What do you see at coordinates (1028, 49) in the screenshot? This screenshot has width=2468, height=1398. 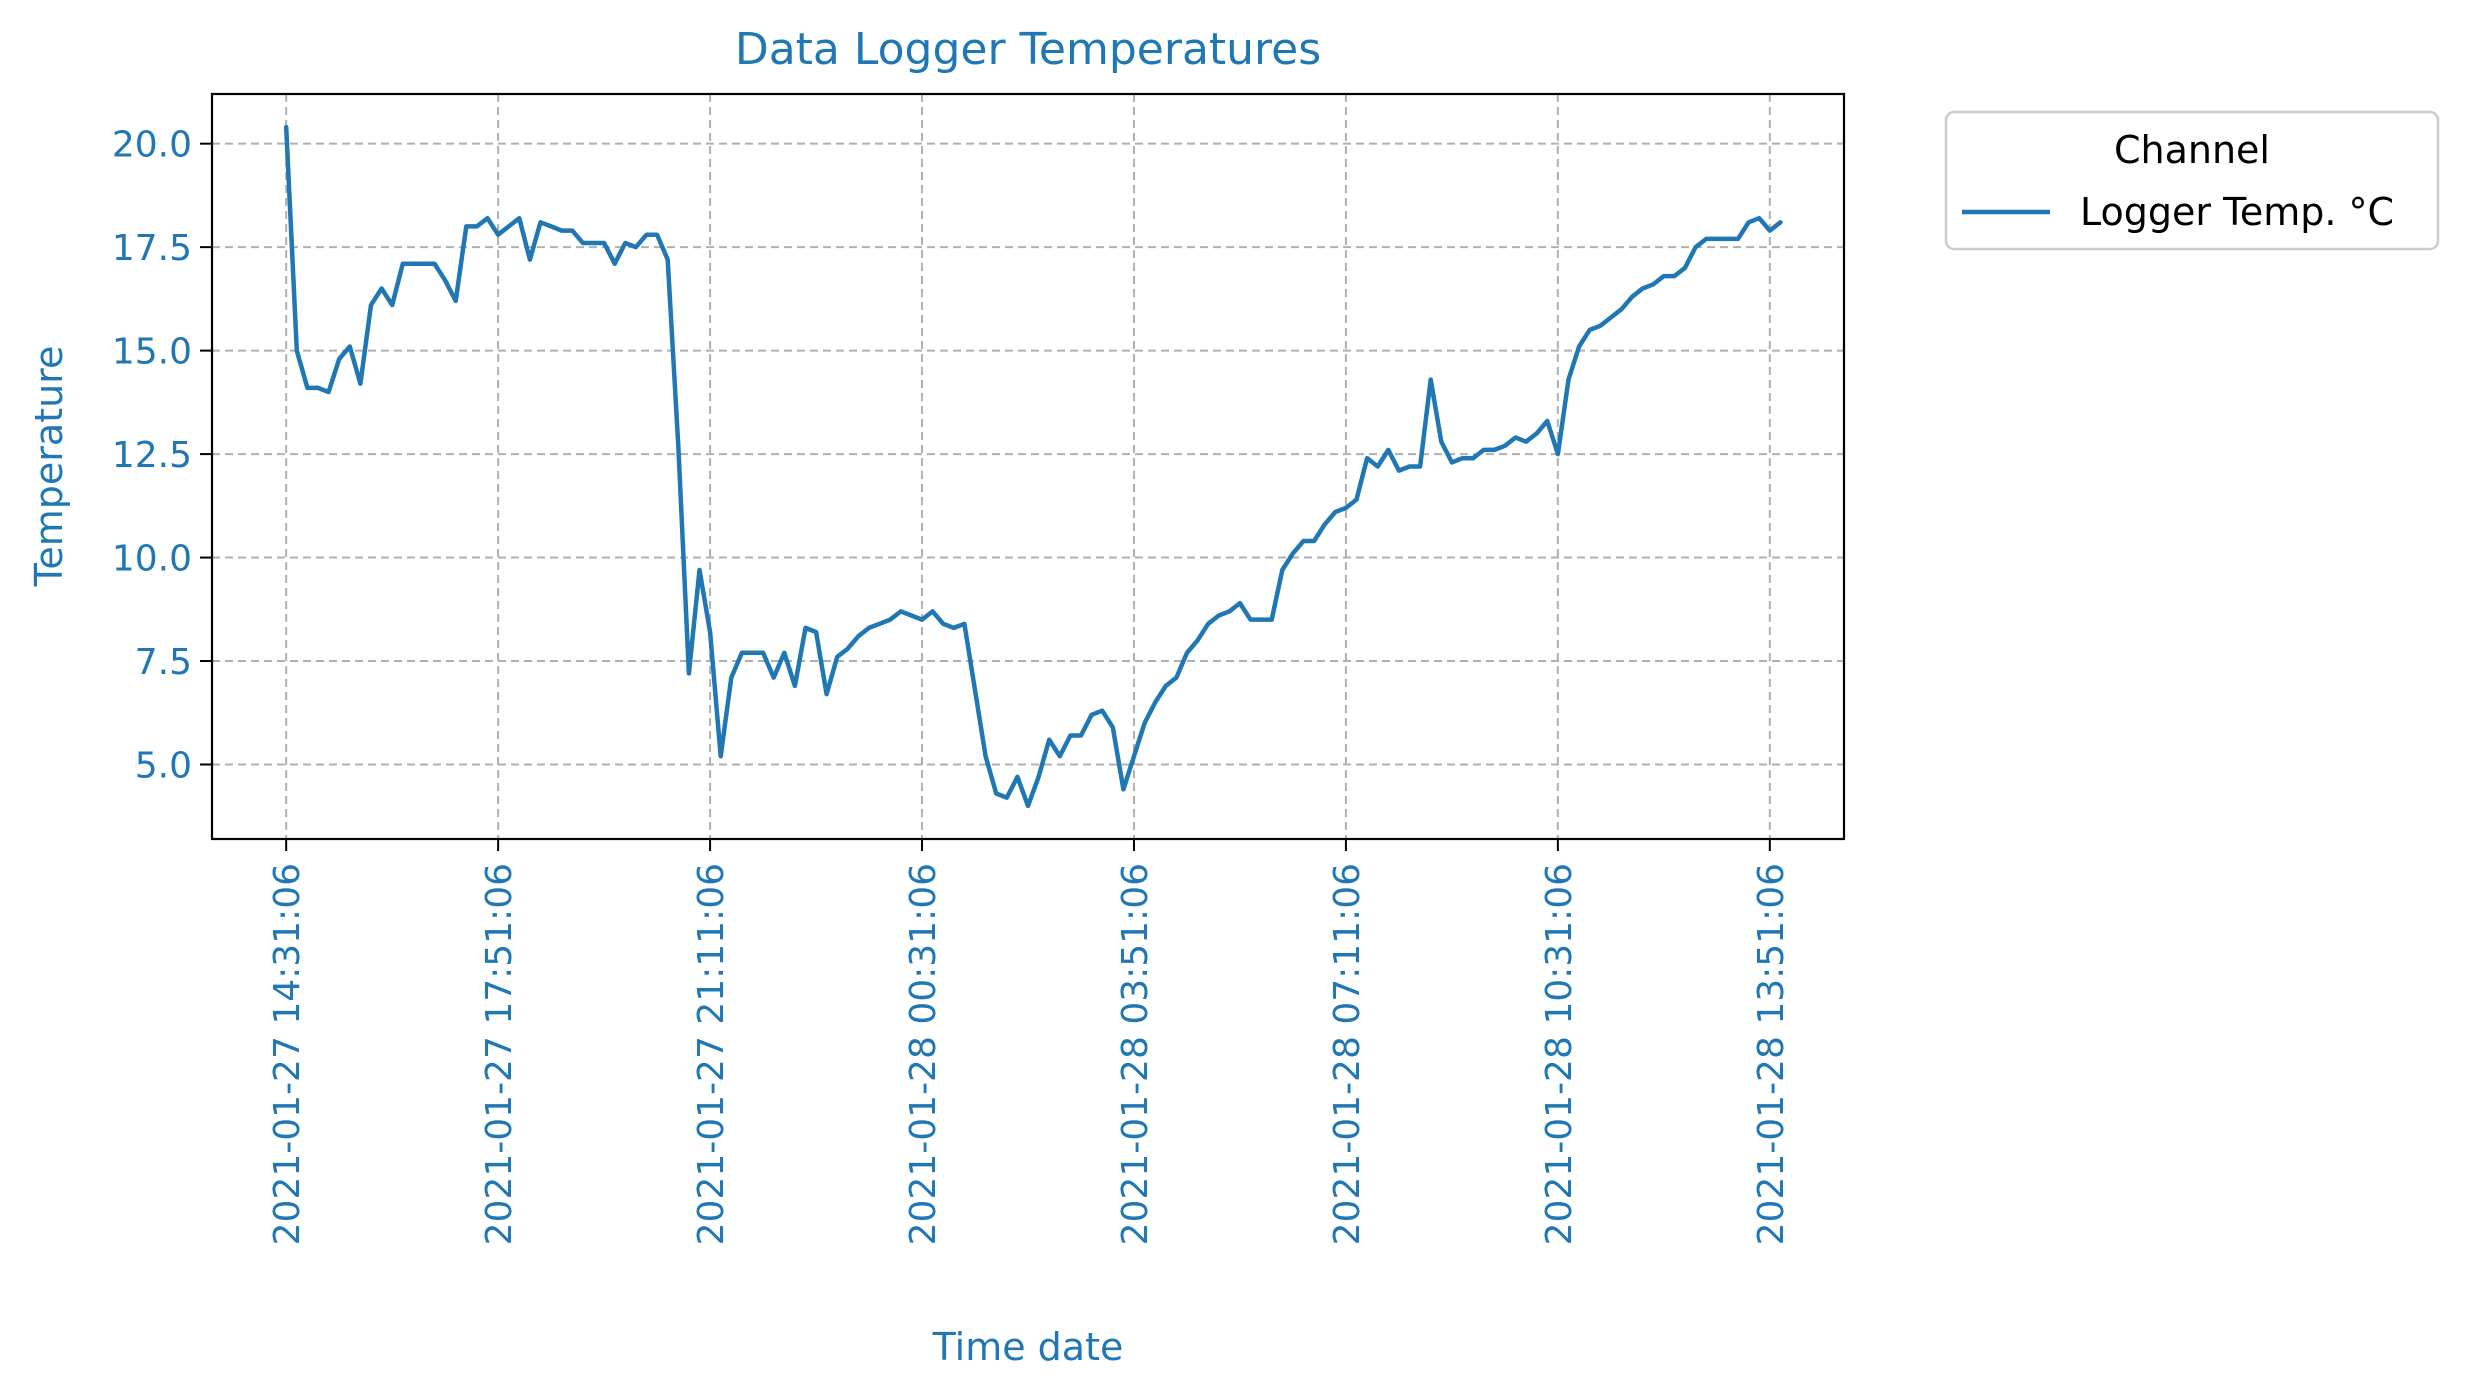 I see `chart-title: Data Logger Temperatures` at bounding box center [1028, 49].